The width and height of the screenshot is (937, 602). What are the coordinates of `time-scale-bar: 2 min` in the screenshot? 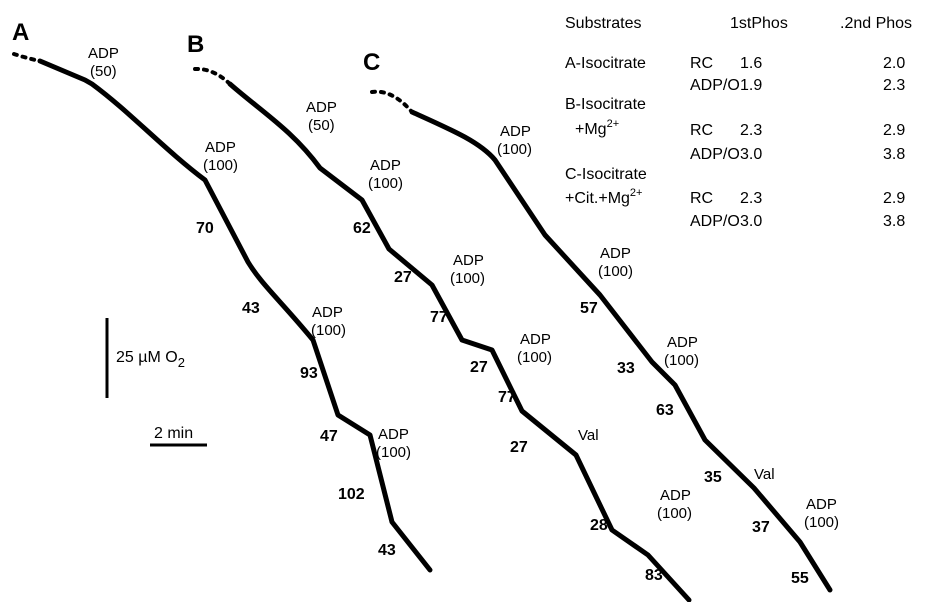 It's located at (178, 436).